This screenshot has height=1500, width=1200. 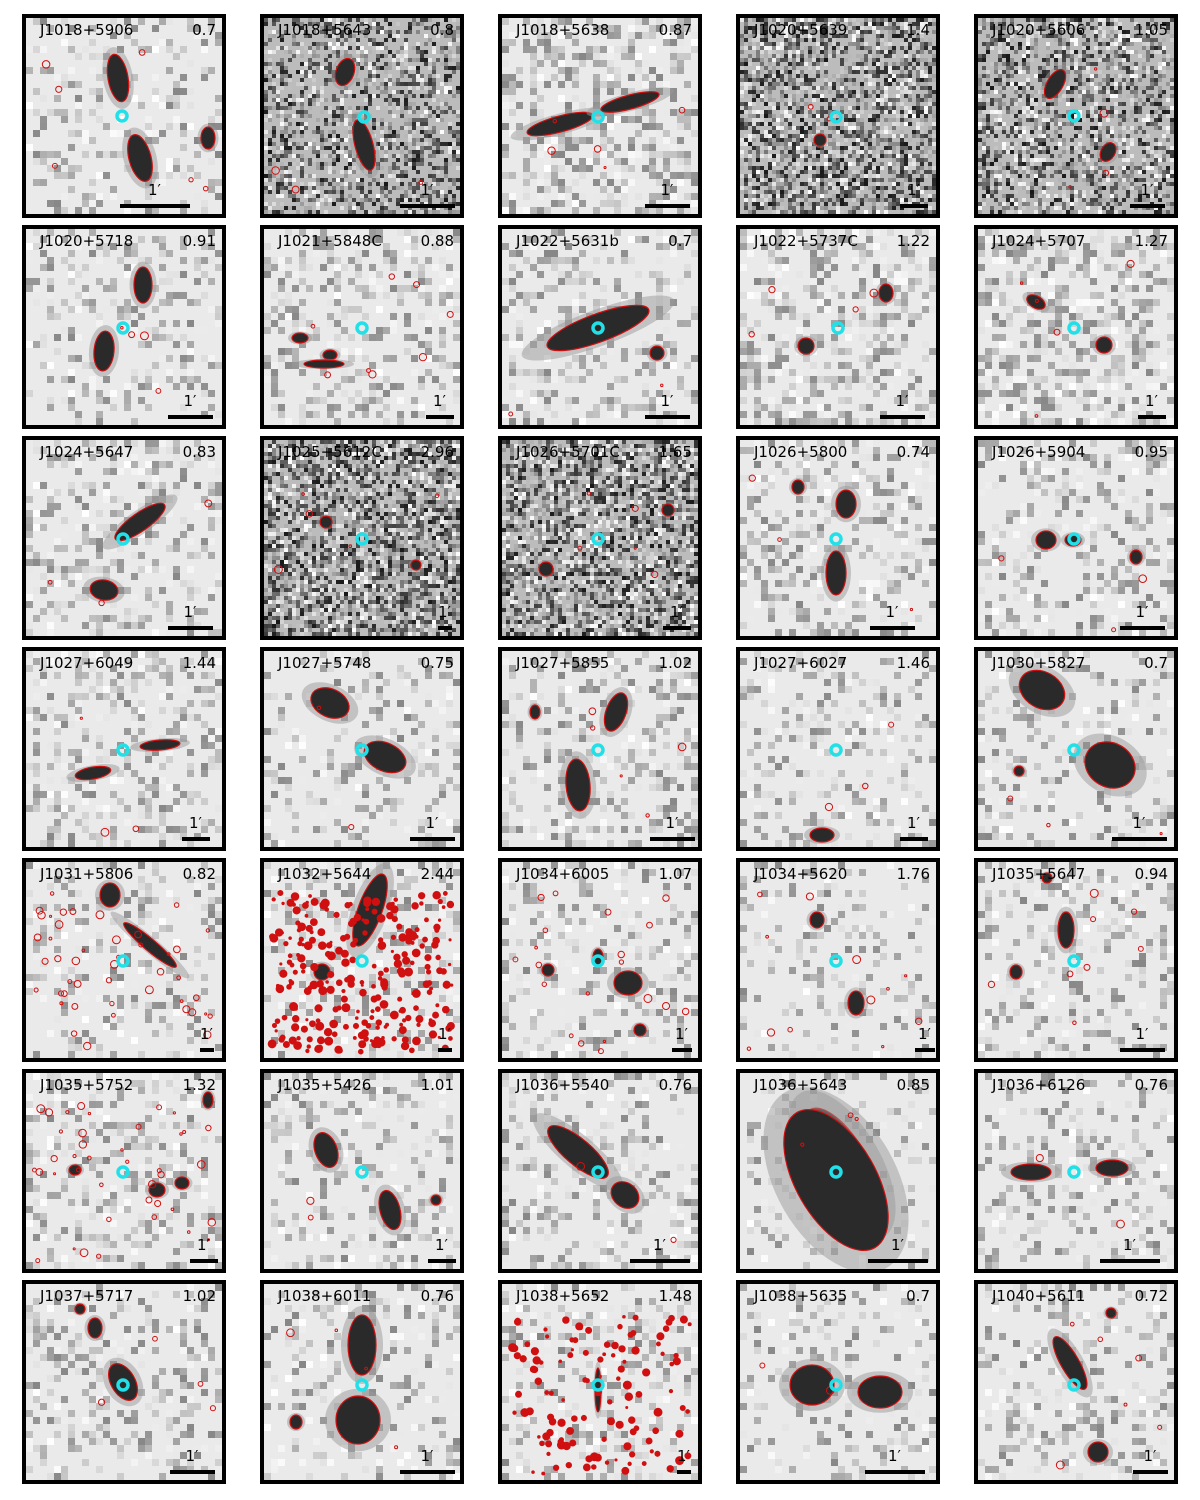 I want to click on cutout-panel: J1027+5855 1.02 1′, so click(x=600, y=749).